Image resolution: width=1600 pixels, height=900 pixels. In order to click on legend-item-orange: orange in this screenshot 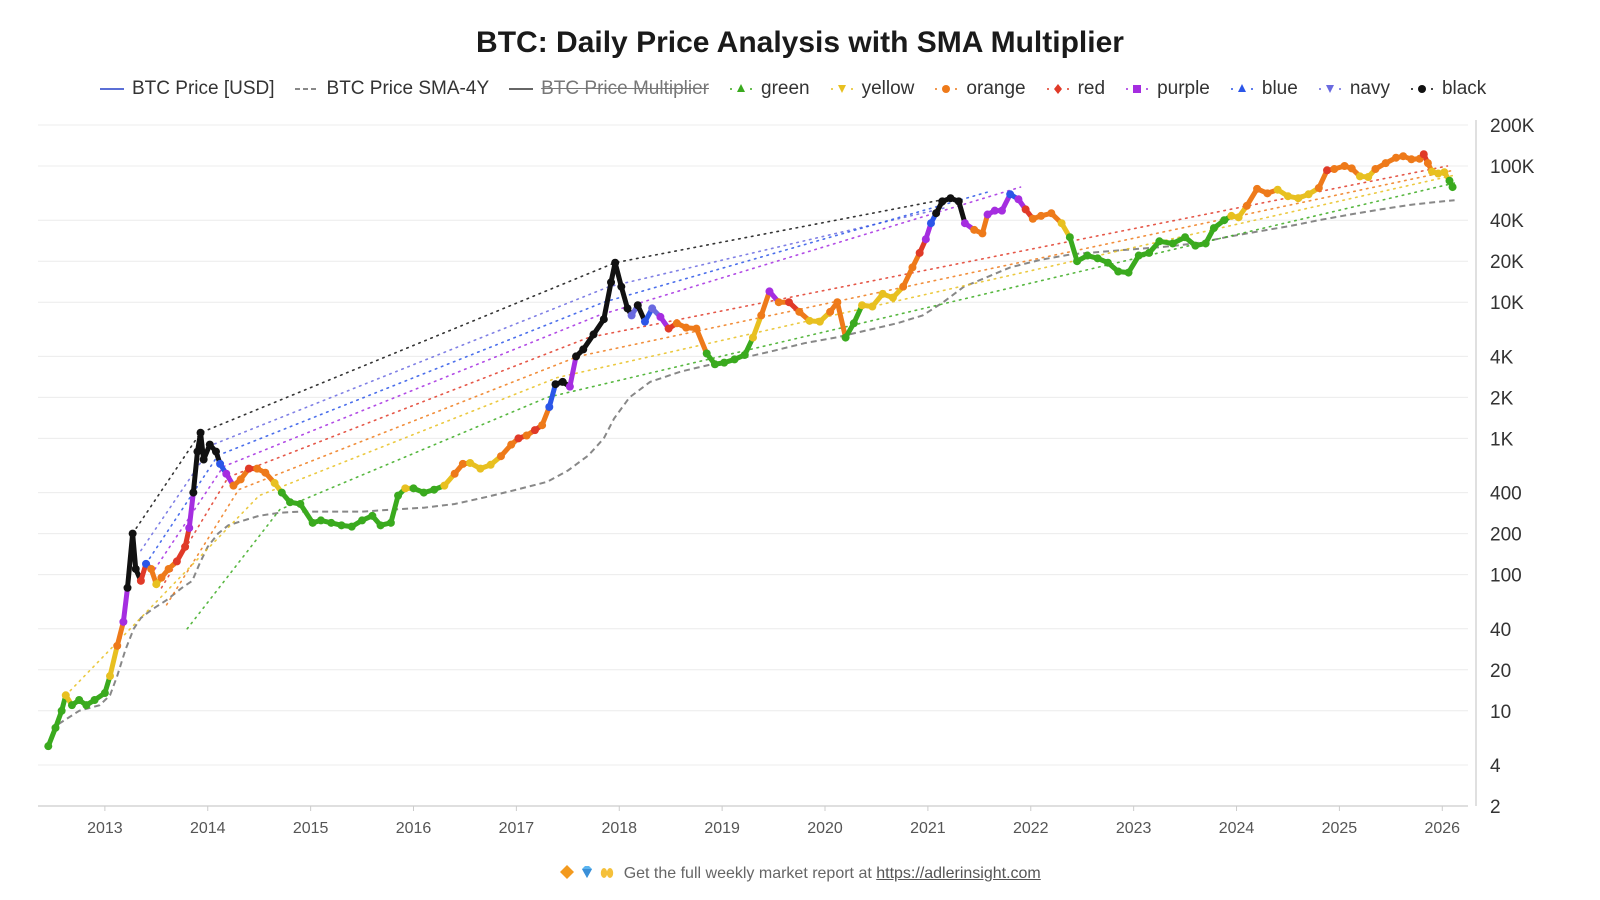, I will do `click(980, 89)`.